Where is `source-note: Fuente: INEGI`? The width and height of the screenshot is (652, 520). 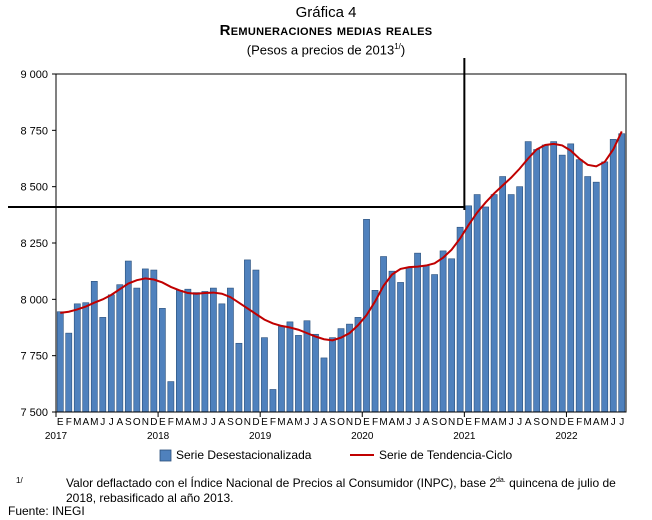 source-note: Fuente: INEGI is located at coordinates (46, 511).